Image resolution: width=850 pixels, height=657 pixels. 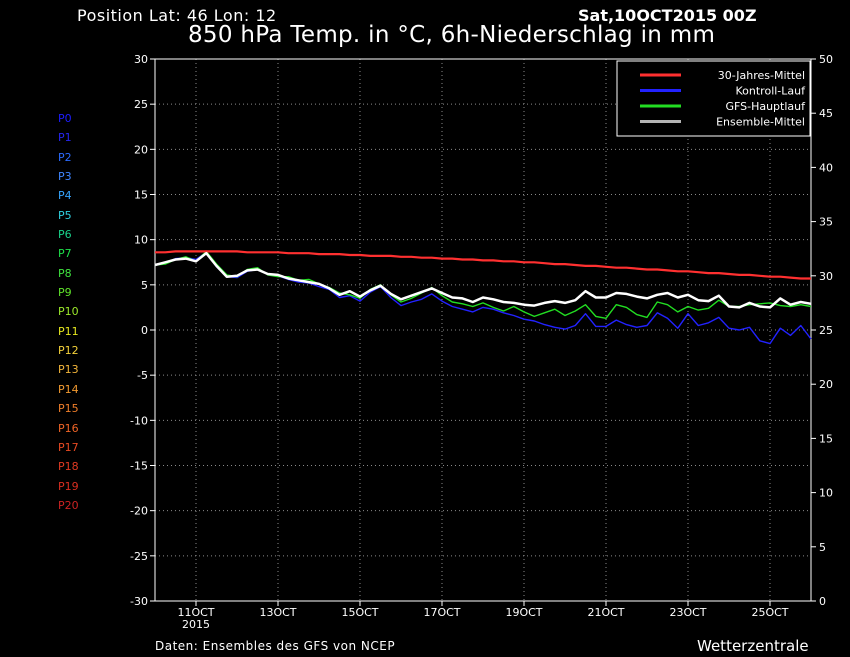 I want to click on legend-label: GFS-Hauptlauf, so click(x=765, y=106).